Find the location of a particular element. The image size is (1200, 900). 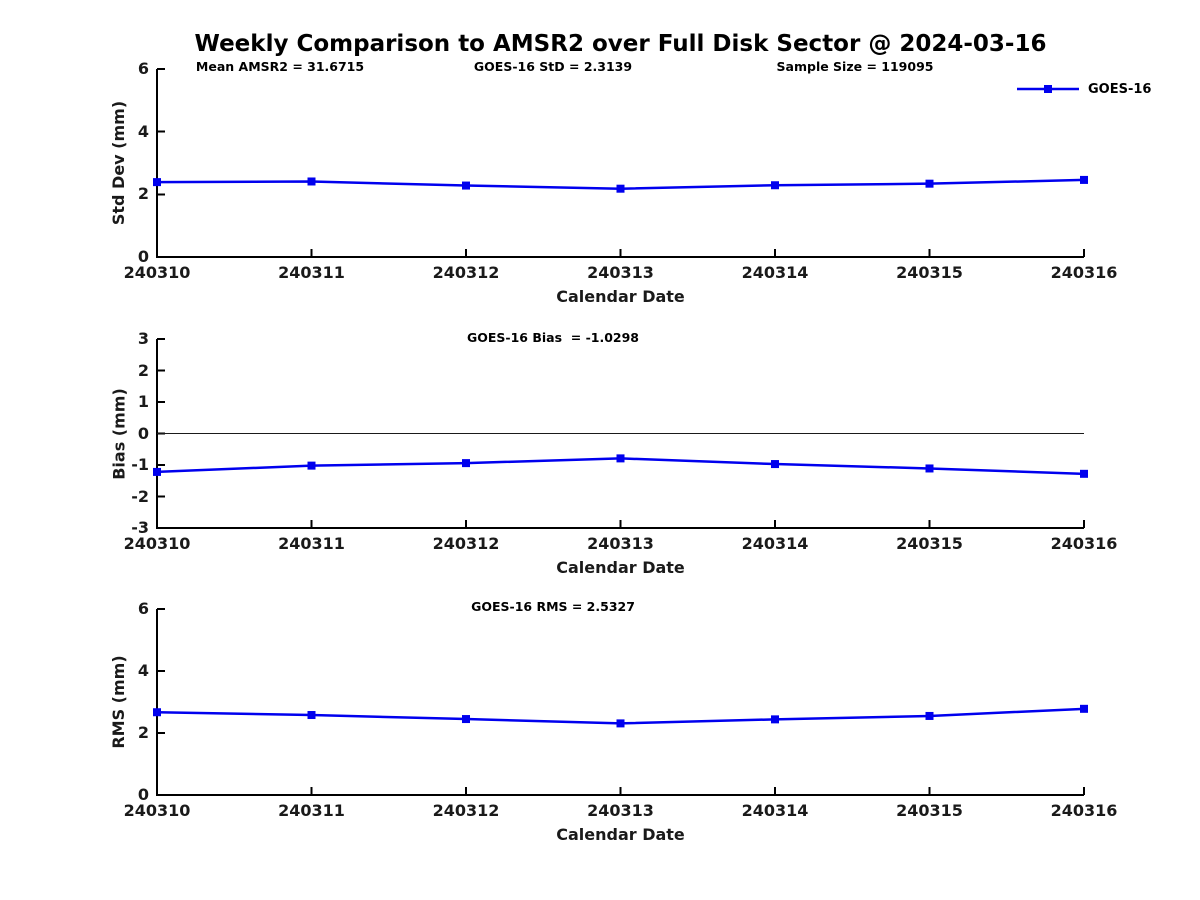

y-tick-label: -2 is located at coordinates (140, 496).